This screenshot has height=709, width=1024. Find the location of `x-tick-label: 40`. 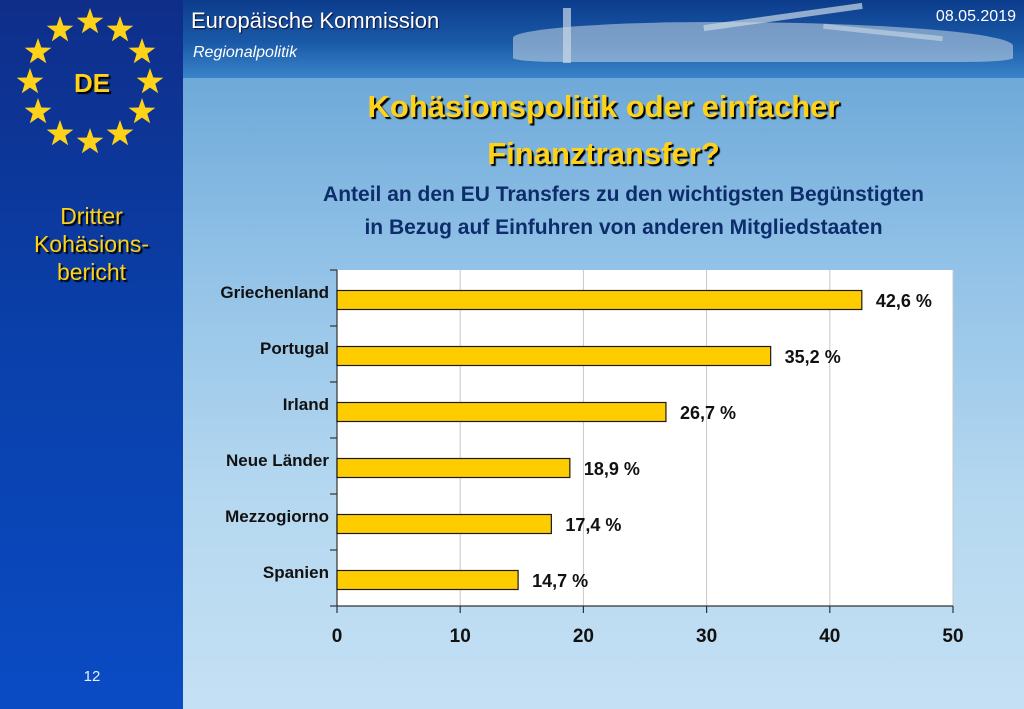

x-tick-label: 40 is located at coordinates (829, 636).